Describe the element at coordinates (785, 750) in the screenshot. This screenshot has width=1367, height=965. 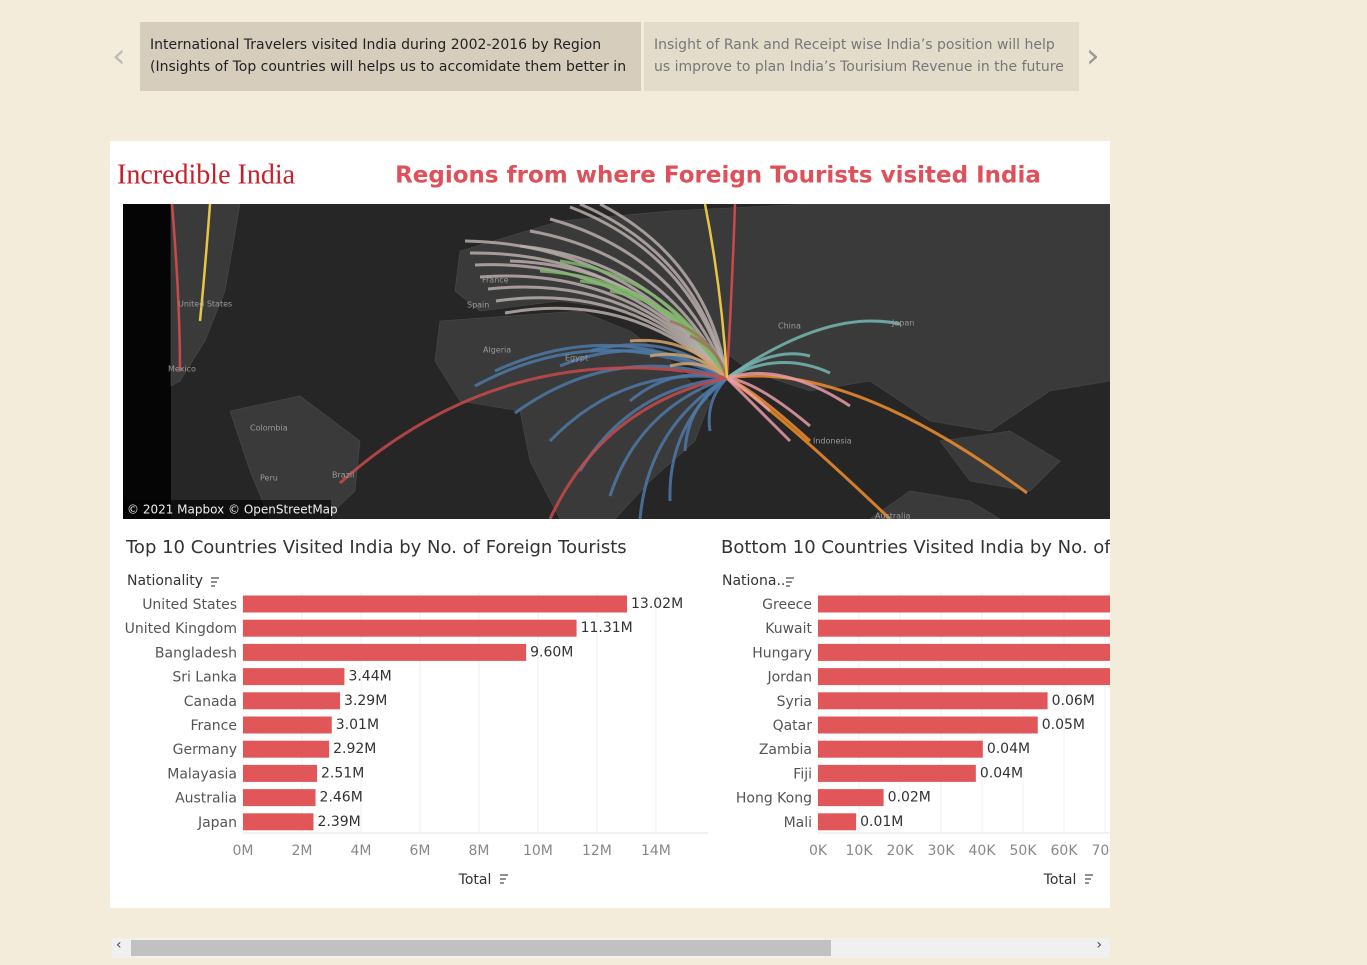
I see `category-label: Zambia` at that location.